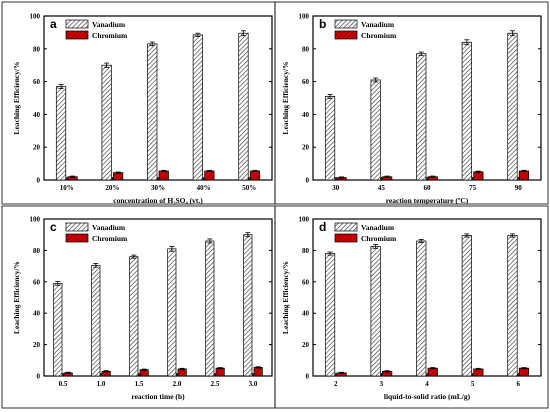 The width and height of the screenshot is (550, 412). Describe the element at coordinates (518, 384) in the screenshot. I see `x-tick-label: 6` at that location.